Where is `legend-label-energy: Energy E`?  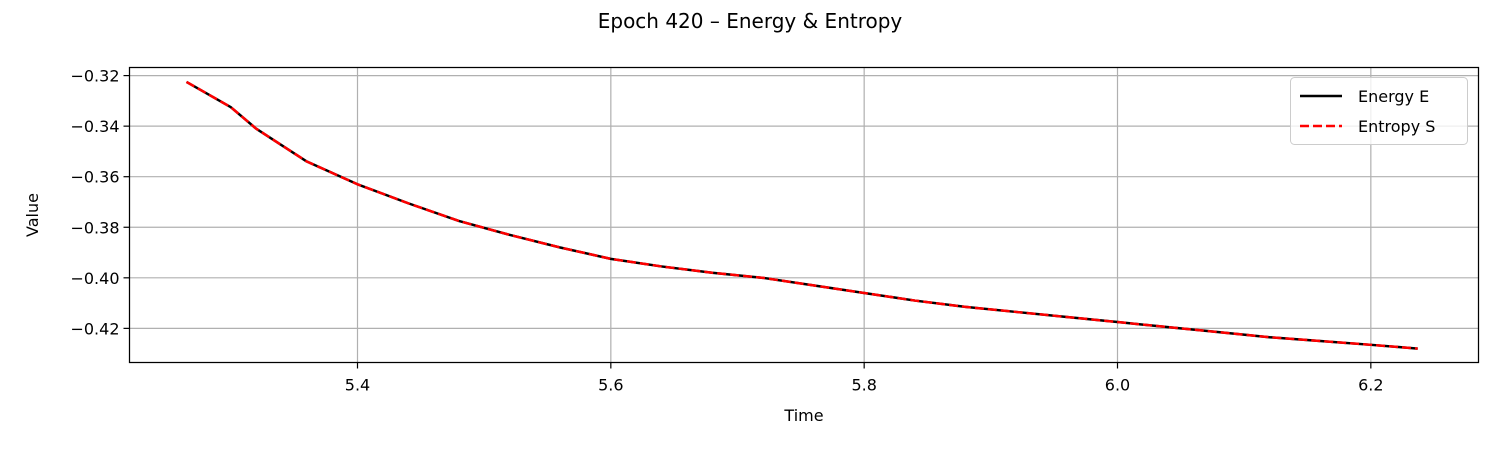
legend-label-energy: Energy E is located at coordinates (1393, 96).